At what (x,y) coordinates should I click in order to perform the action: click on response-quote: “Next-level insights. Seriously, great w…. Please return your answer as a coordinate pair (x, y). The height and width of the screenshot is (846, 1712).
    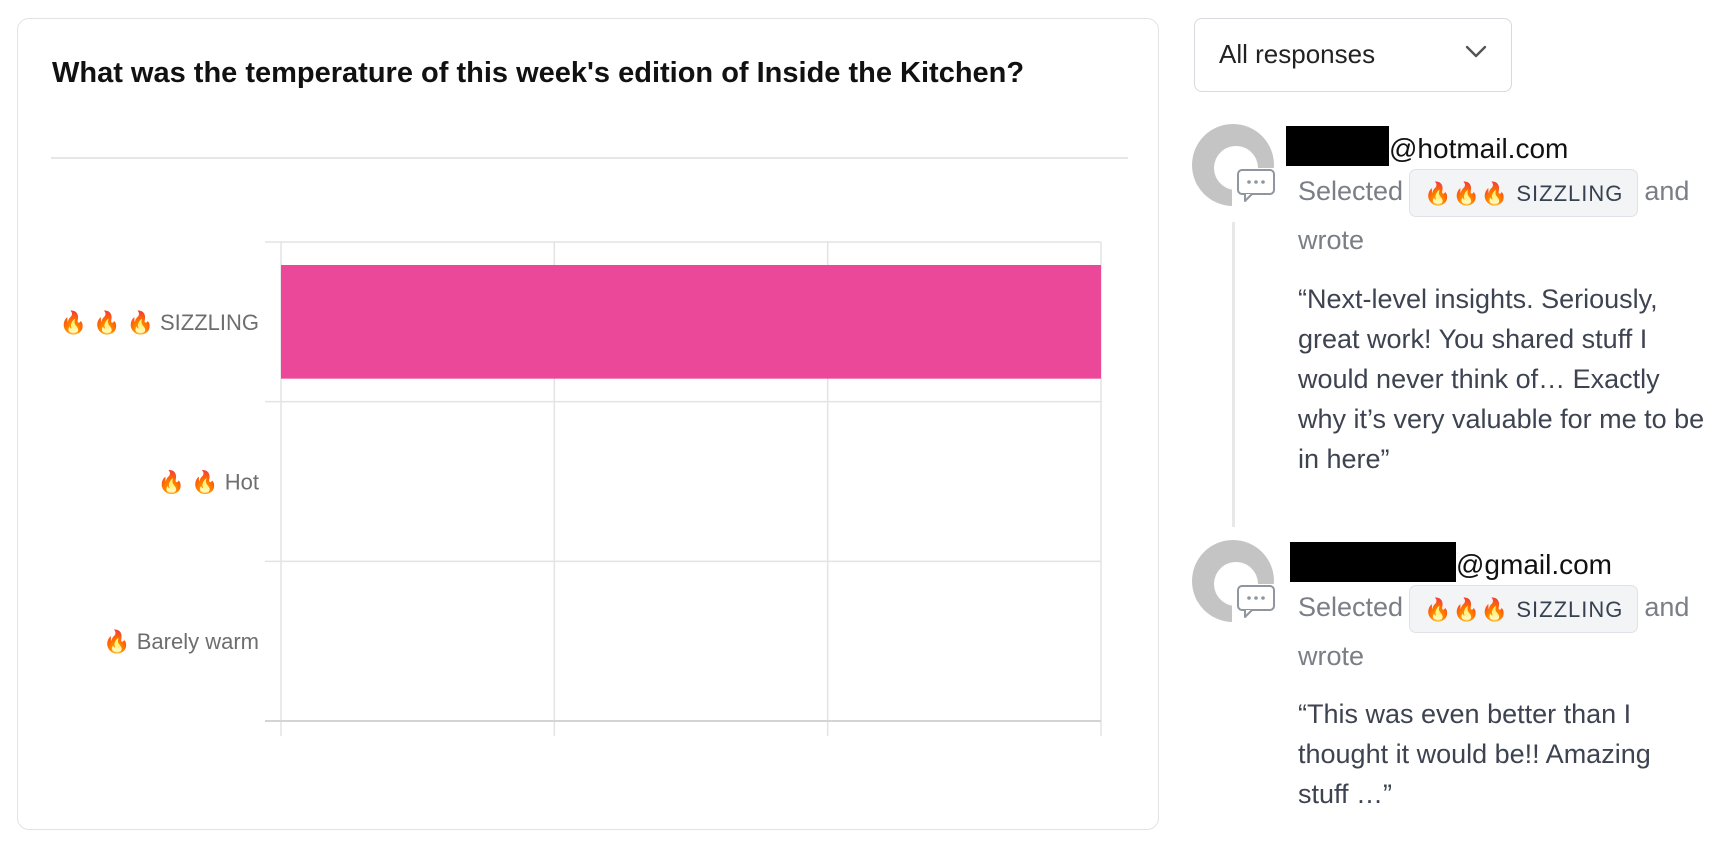
    Looking at the image, I should click on (1501, 379).